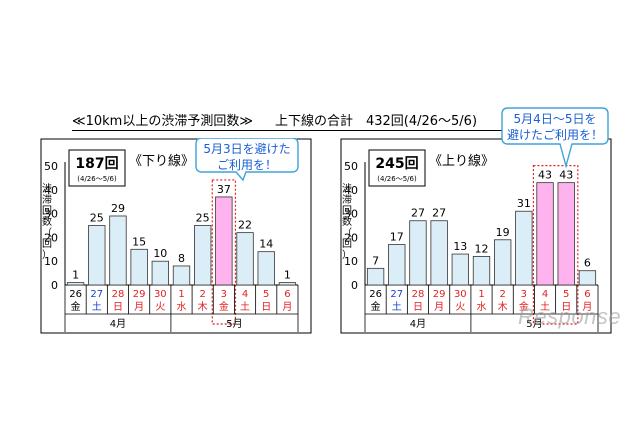 The height and width of the screenshot is (426, 640). I want to click on total-count: 187回, so click(96, 164).